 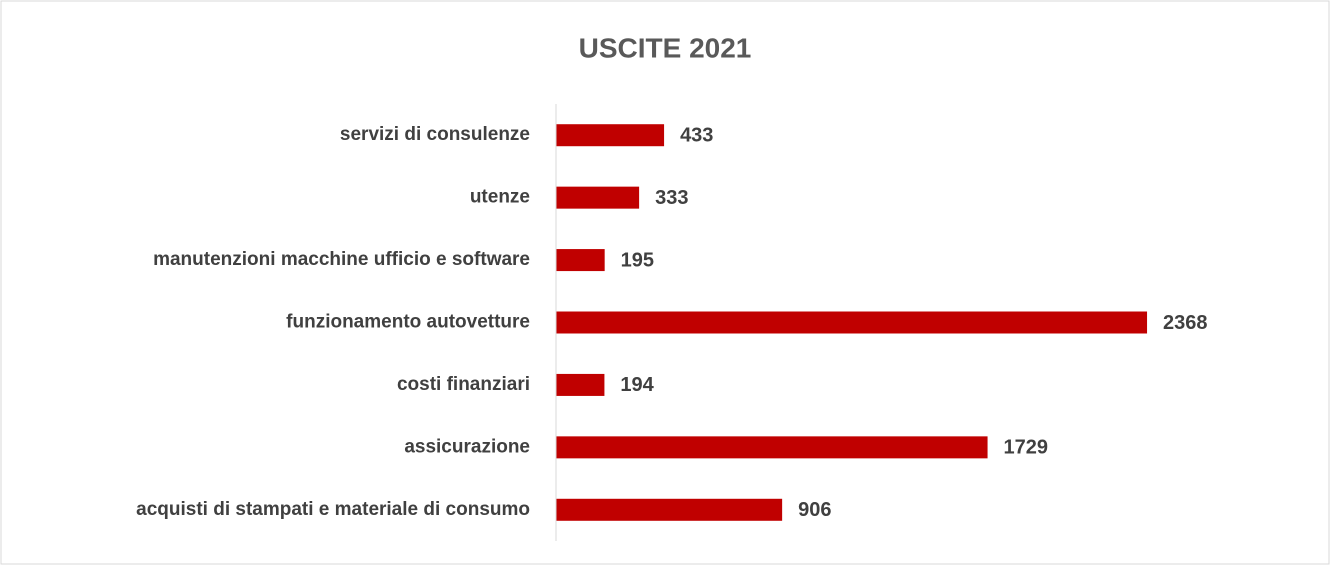 What do you see at coordinates (341, 259) in the screenshot?
I see `y-tick-label: manutenzioni macchine ufficio e software` at bounding box center [341, 259].